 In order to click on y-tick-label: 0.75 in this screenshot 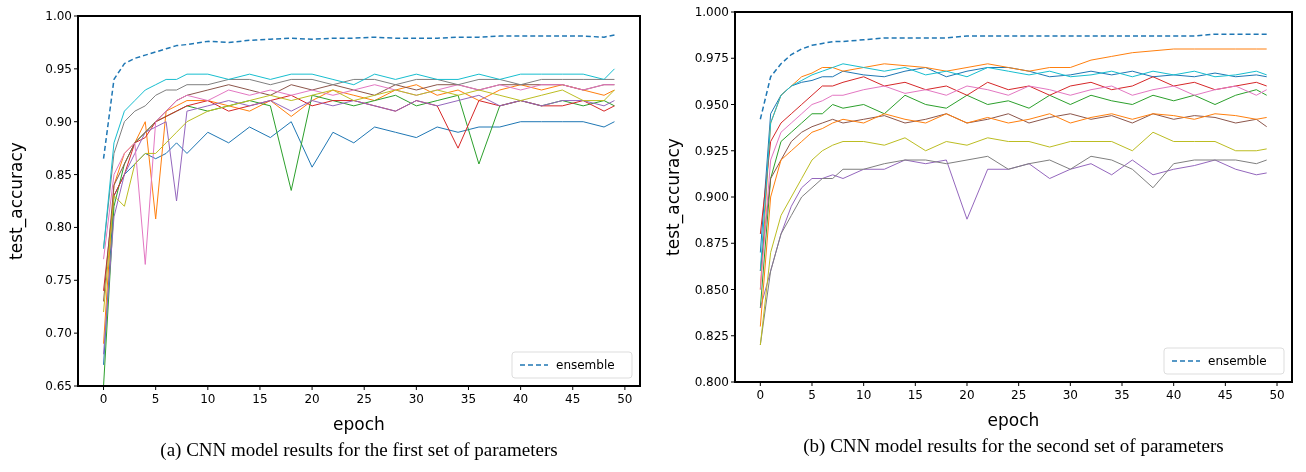, I will do `click(58, 280)`.